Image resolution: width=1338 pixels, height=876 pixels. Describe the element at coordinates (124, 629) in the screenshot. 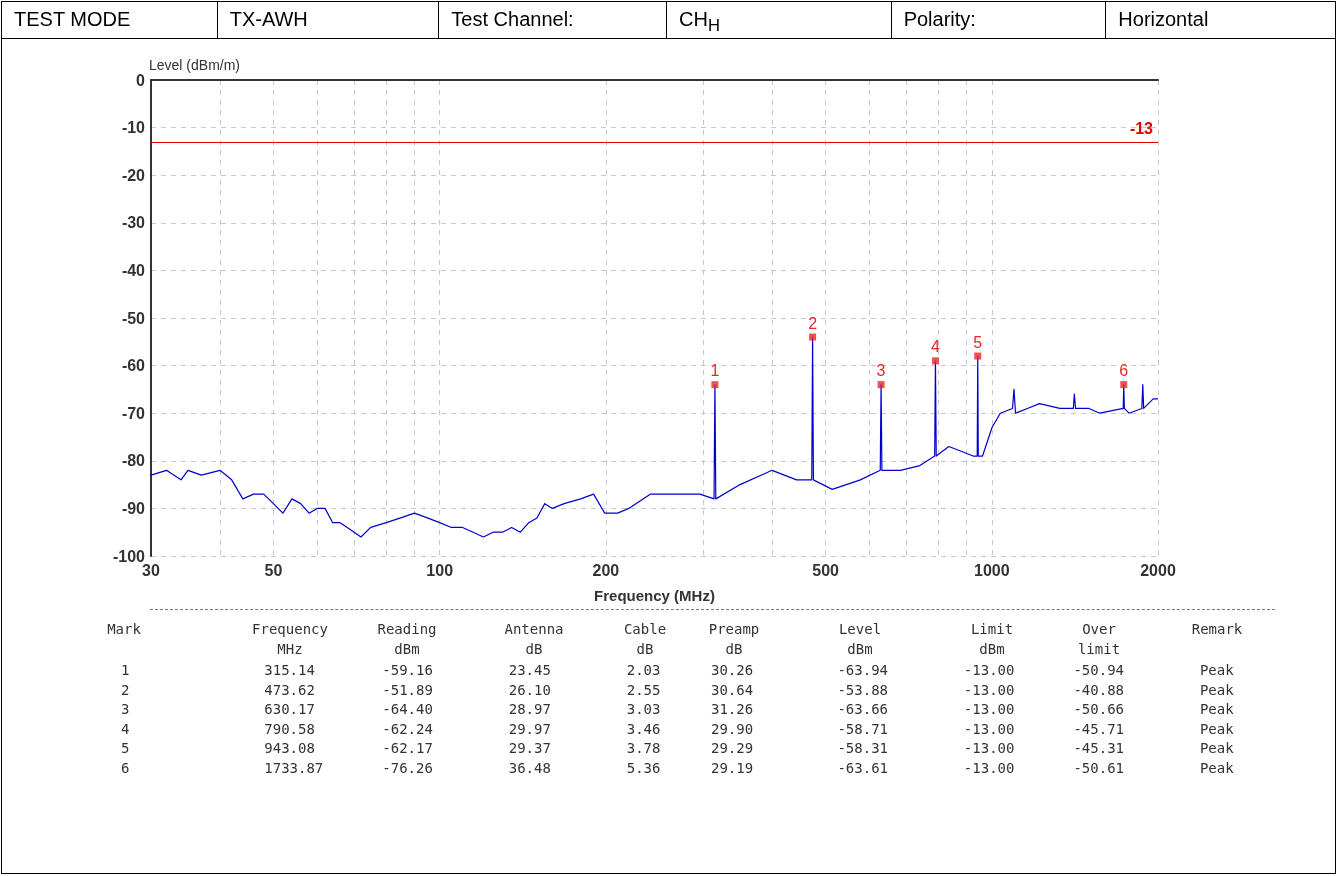

I see `text: Mark` at that location.